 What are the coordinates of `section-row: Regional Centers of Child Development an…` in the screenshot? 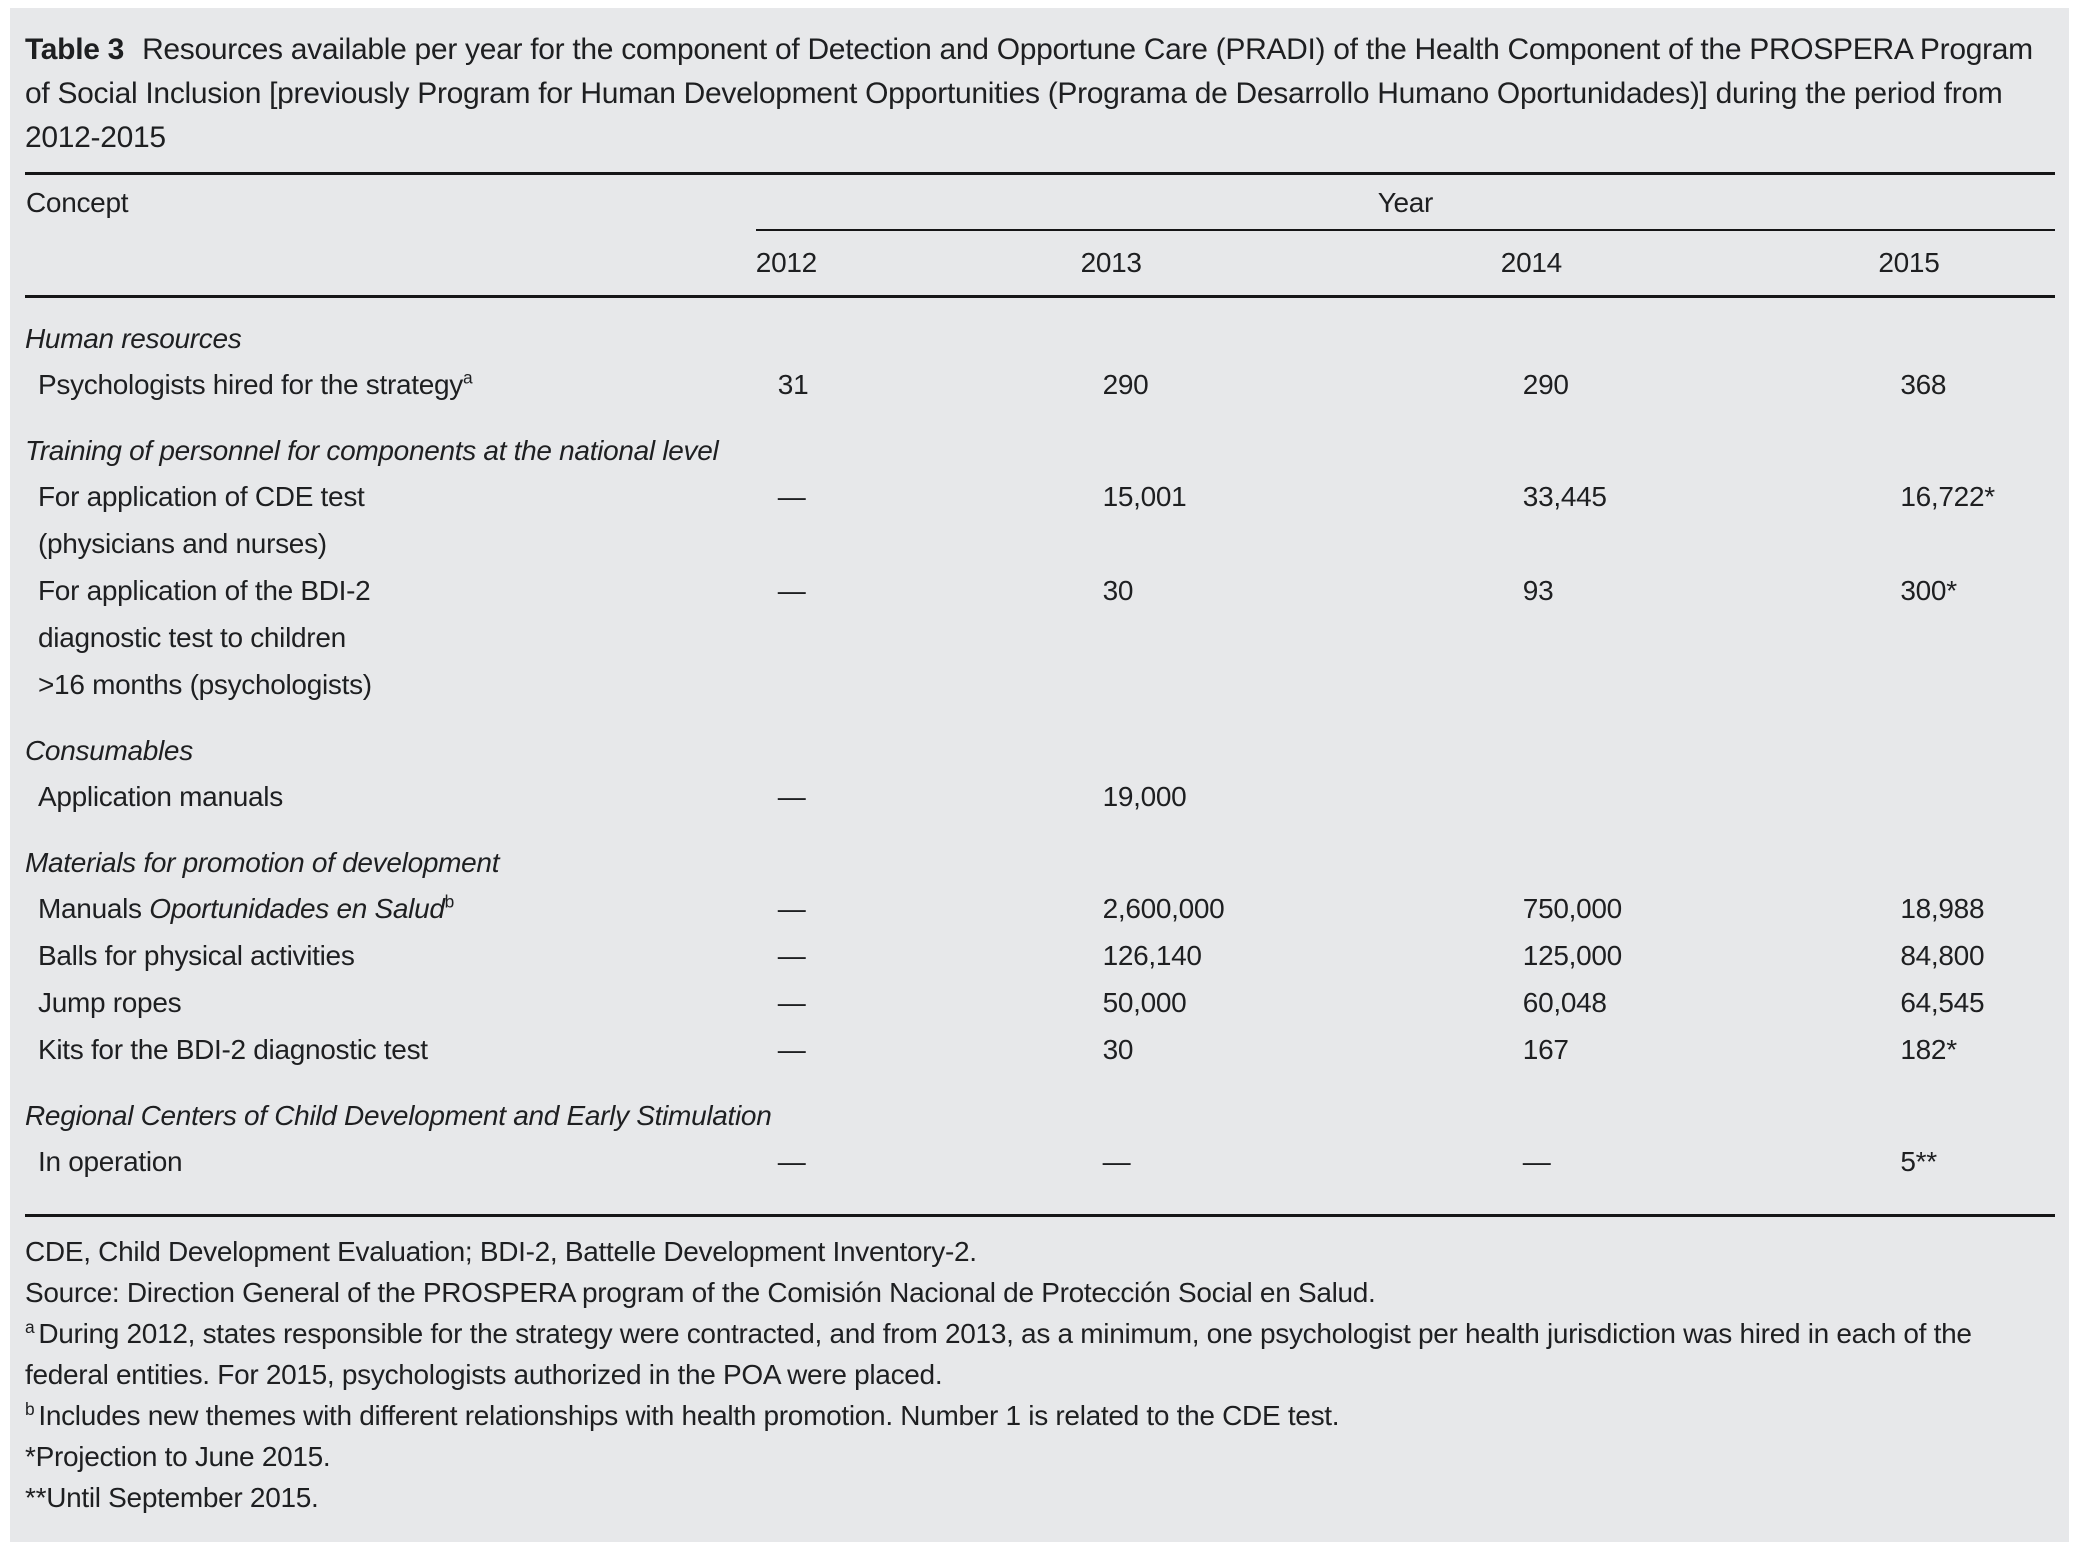 It's located at (1040, 1105).